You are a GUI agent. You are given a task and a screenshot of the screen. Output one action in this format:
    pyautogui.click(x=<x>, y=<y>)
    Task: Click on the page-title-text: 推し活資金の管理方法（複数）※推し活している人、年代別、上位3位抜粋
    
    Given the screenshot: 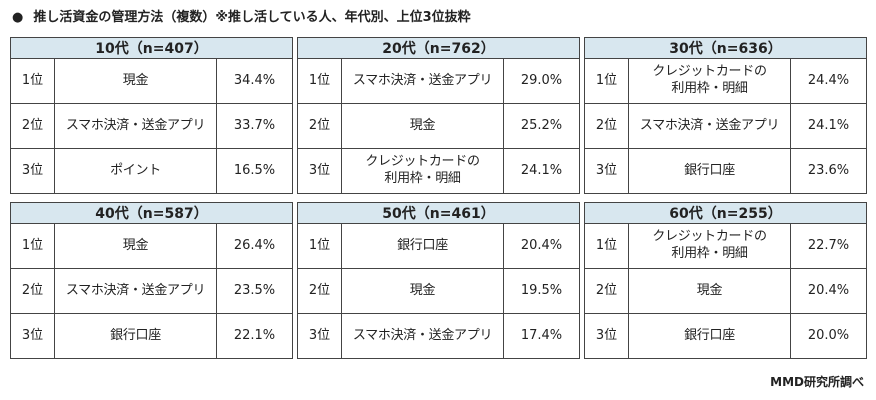 What is the action you would take?
    pyautogui.click(x=252, y=17)
    